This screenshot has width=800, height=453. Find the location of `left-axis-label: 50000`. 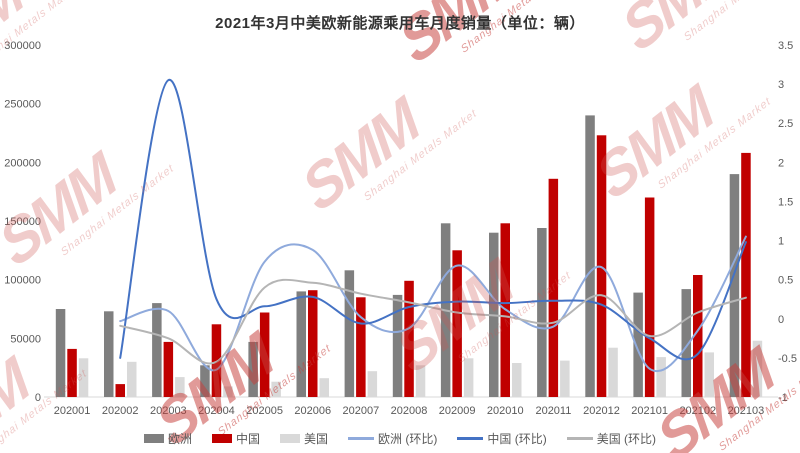

left-axis-label: 50000 is located at coordinates (25, 339).